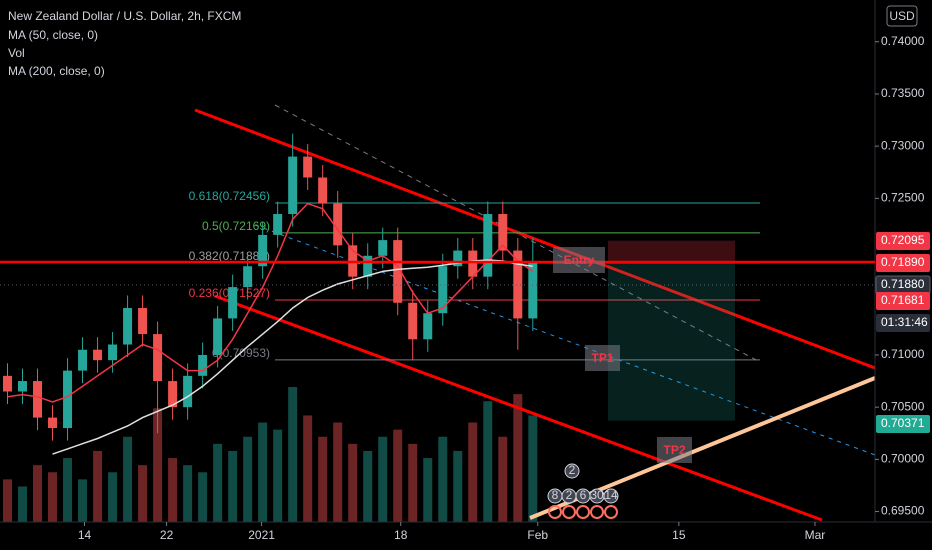 The width and height of the screenshot is (932, 550). What do you see at coordinates (903, 406) in the screenshot?
I see `y-tick-label: 0.70500` at bounding box center [903, 406].